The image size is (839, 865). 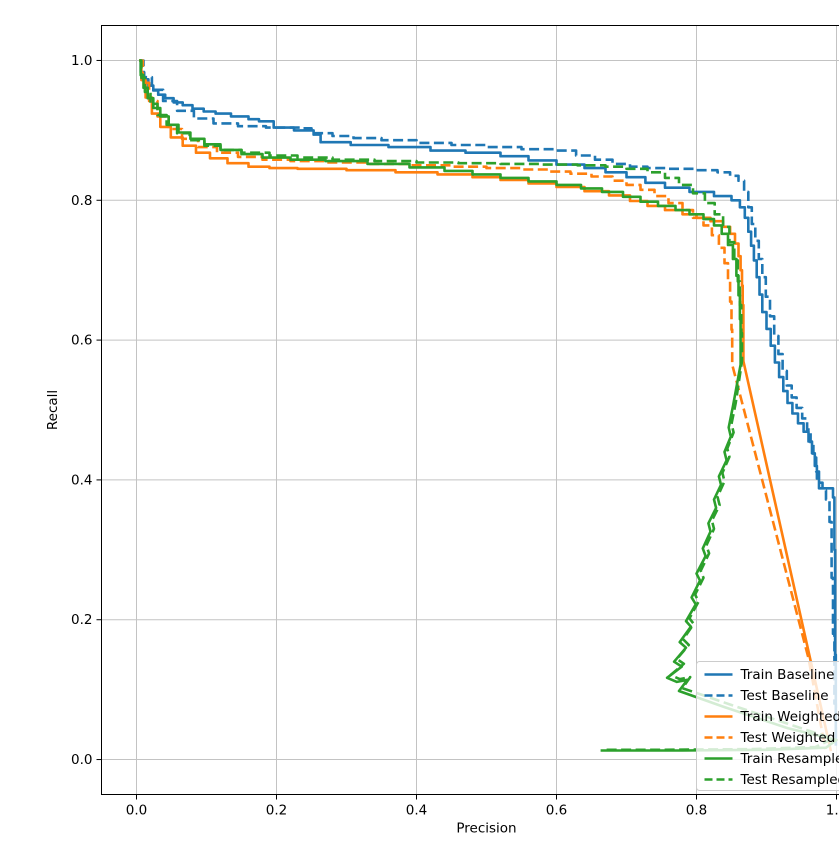 What do you see at coordinates (787, 675) in the screenshot?
I see `legend-label-train-baseline: Train Baseline` at bounding box center [787, 675].